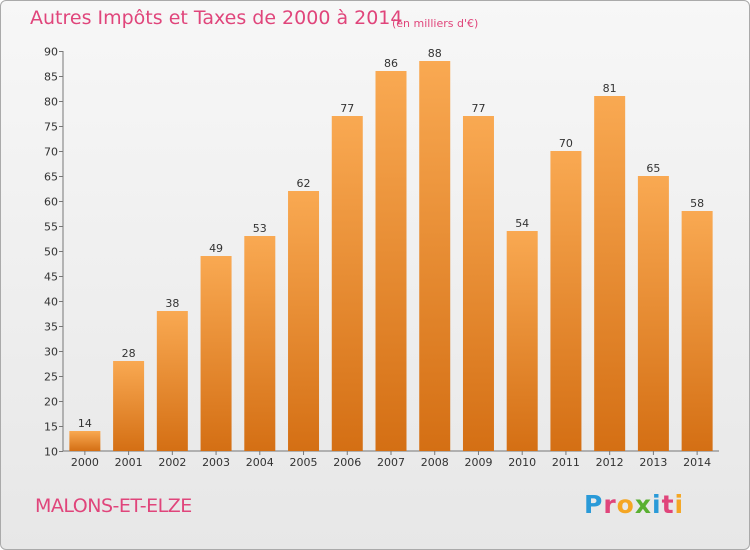 This screenshot has height=550, width=750. I want to click on bar-value-label: 62, so click(304, 183).